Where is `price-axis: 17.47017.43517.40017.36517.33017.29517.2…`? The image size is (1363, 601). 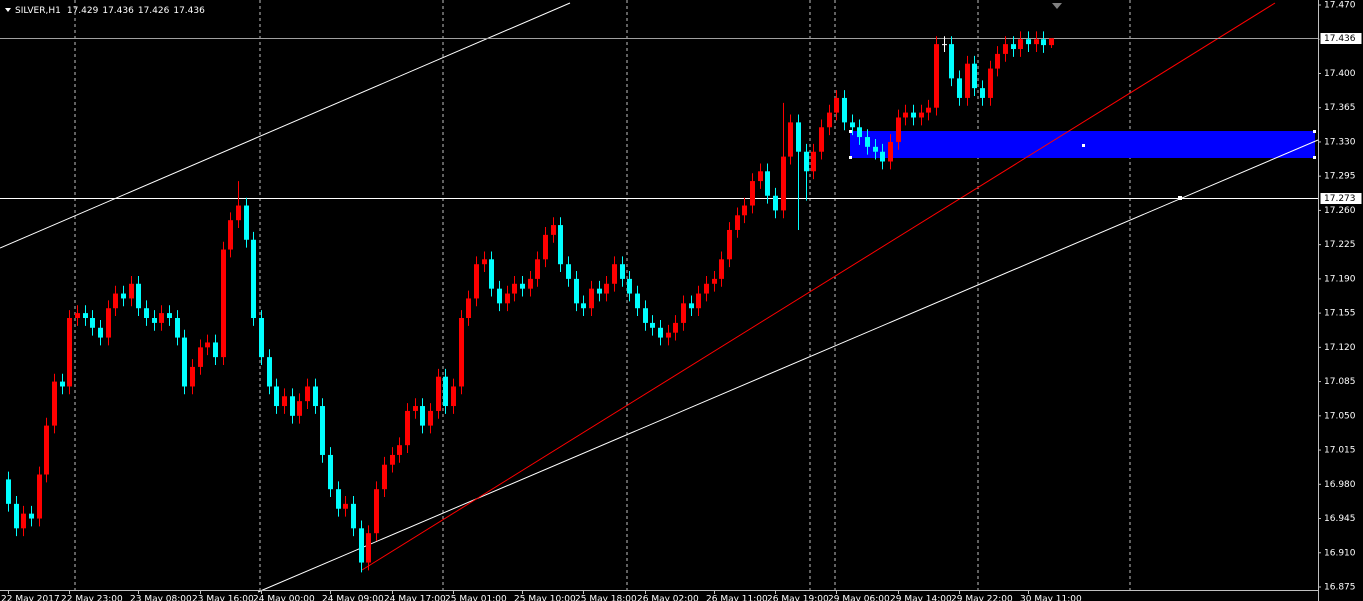 price-axis: 17.47017.43517.40017.36517.33017.29517.2… is located at coordinates (1340, 297).